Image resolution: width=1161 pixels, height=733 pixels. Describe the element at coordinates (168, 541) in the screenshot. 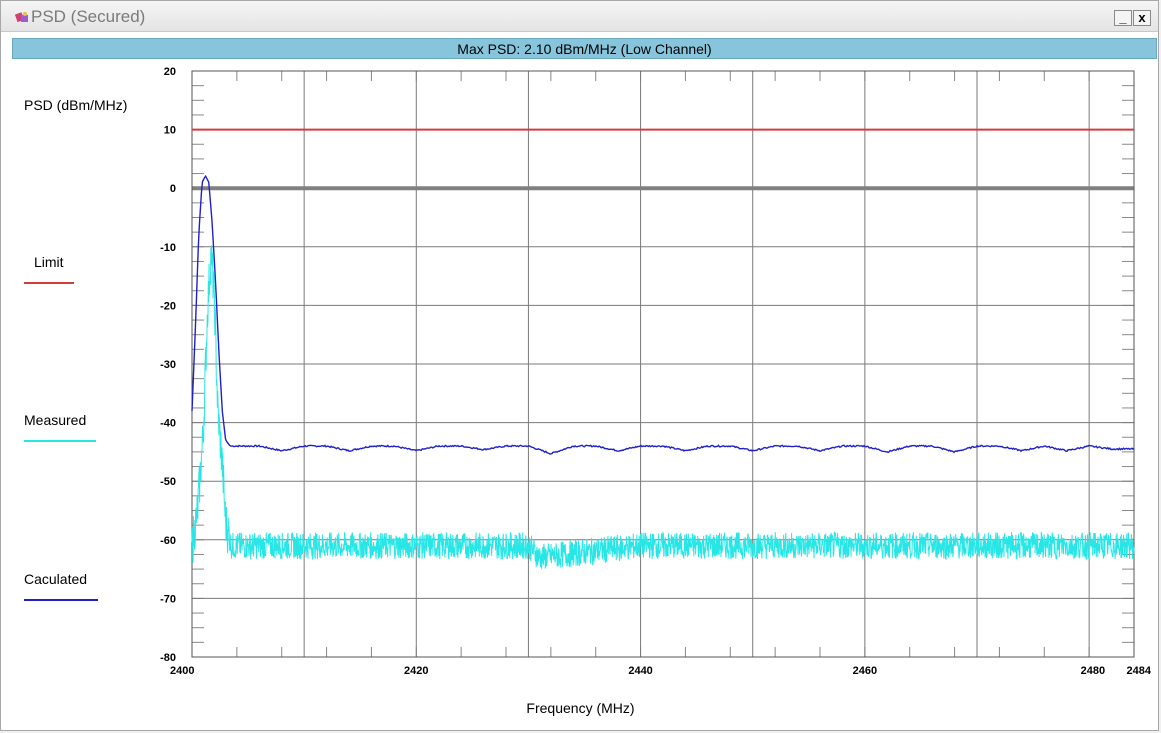

I see `y-tick-label: -60` at that location.